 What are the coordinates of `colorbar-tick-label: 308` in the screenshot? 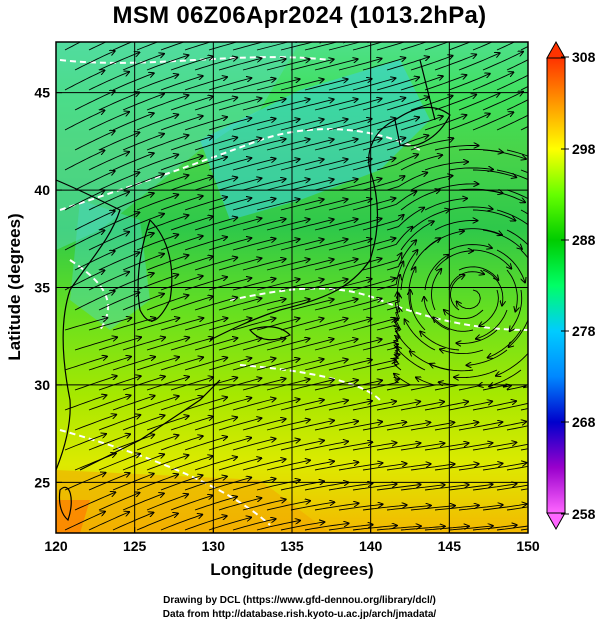 It's located at (584, 57).